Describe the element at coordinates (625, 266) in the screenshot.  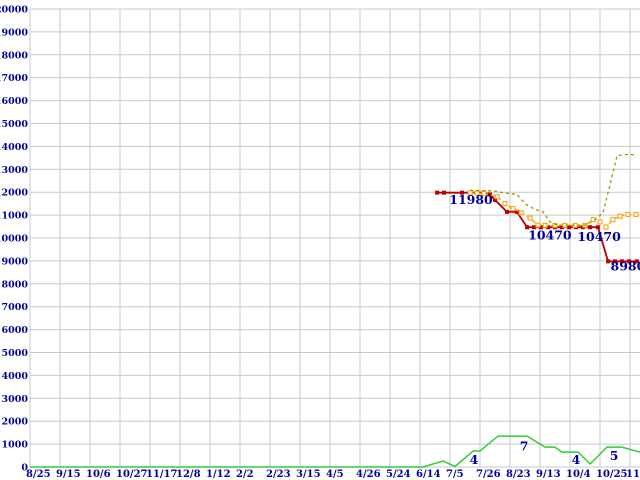
I see `data-value-label: 8980` at that location.